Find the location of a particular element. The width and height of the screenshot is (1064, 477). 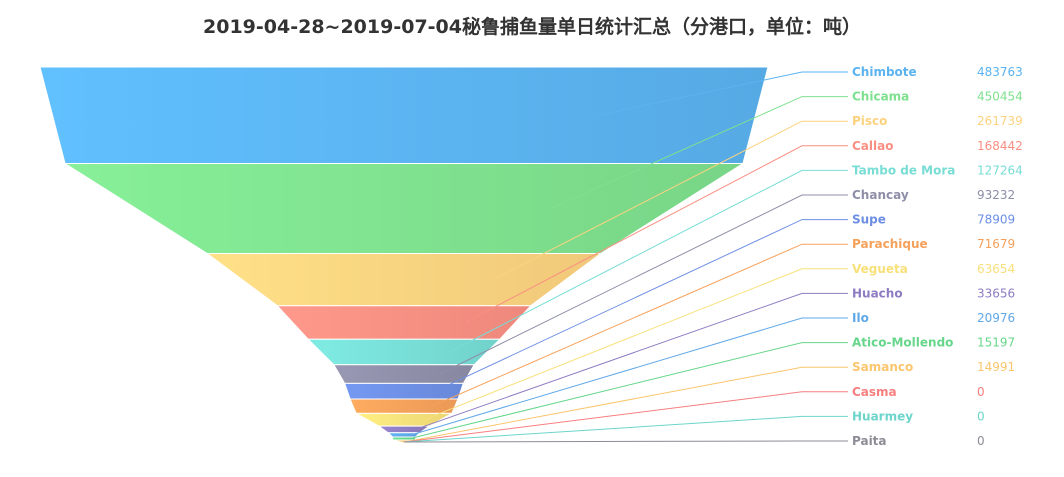

value-label: 33656 is located at coordinates (996, 293).